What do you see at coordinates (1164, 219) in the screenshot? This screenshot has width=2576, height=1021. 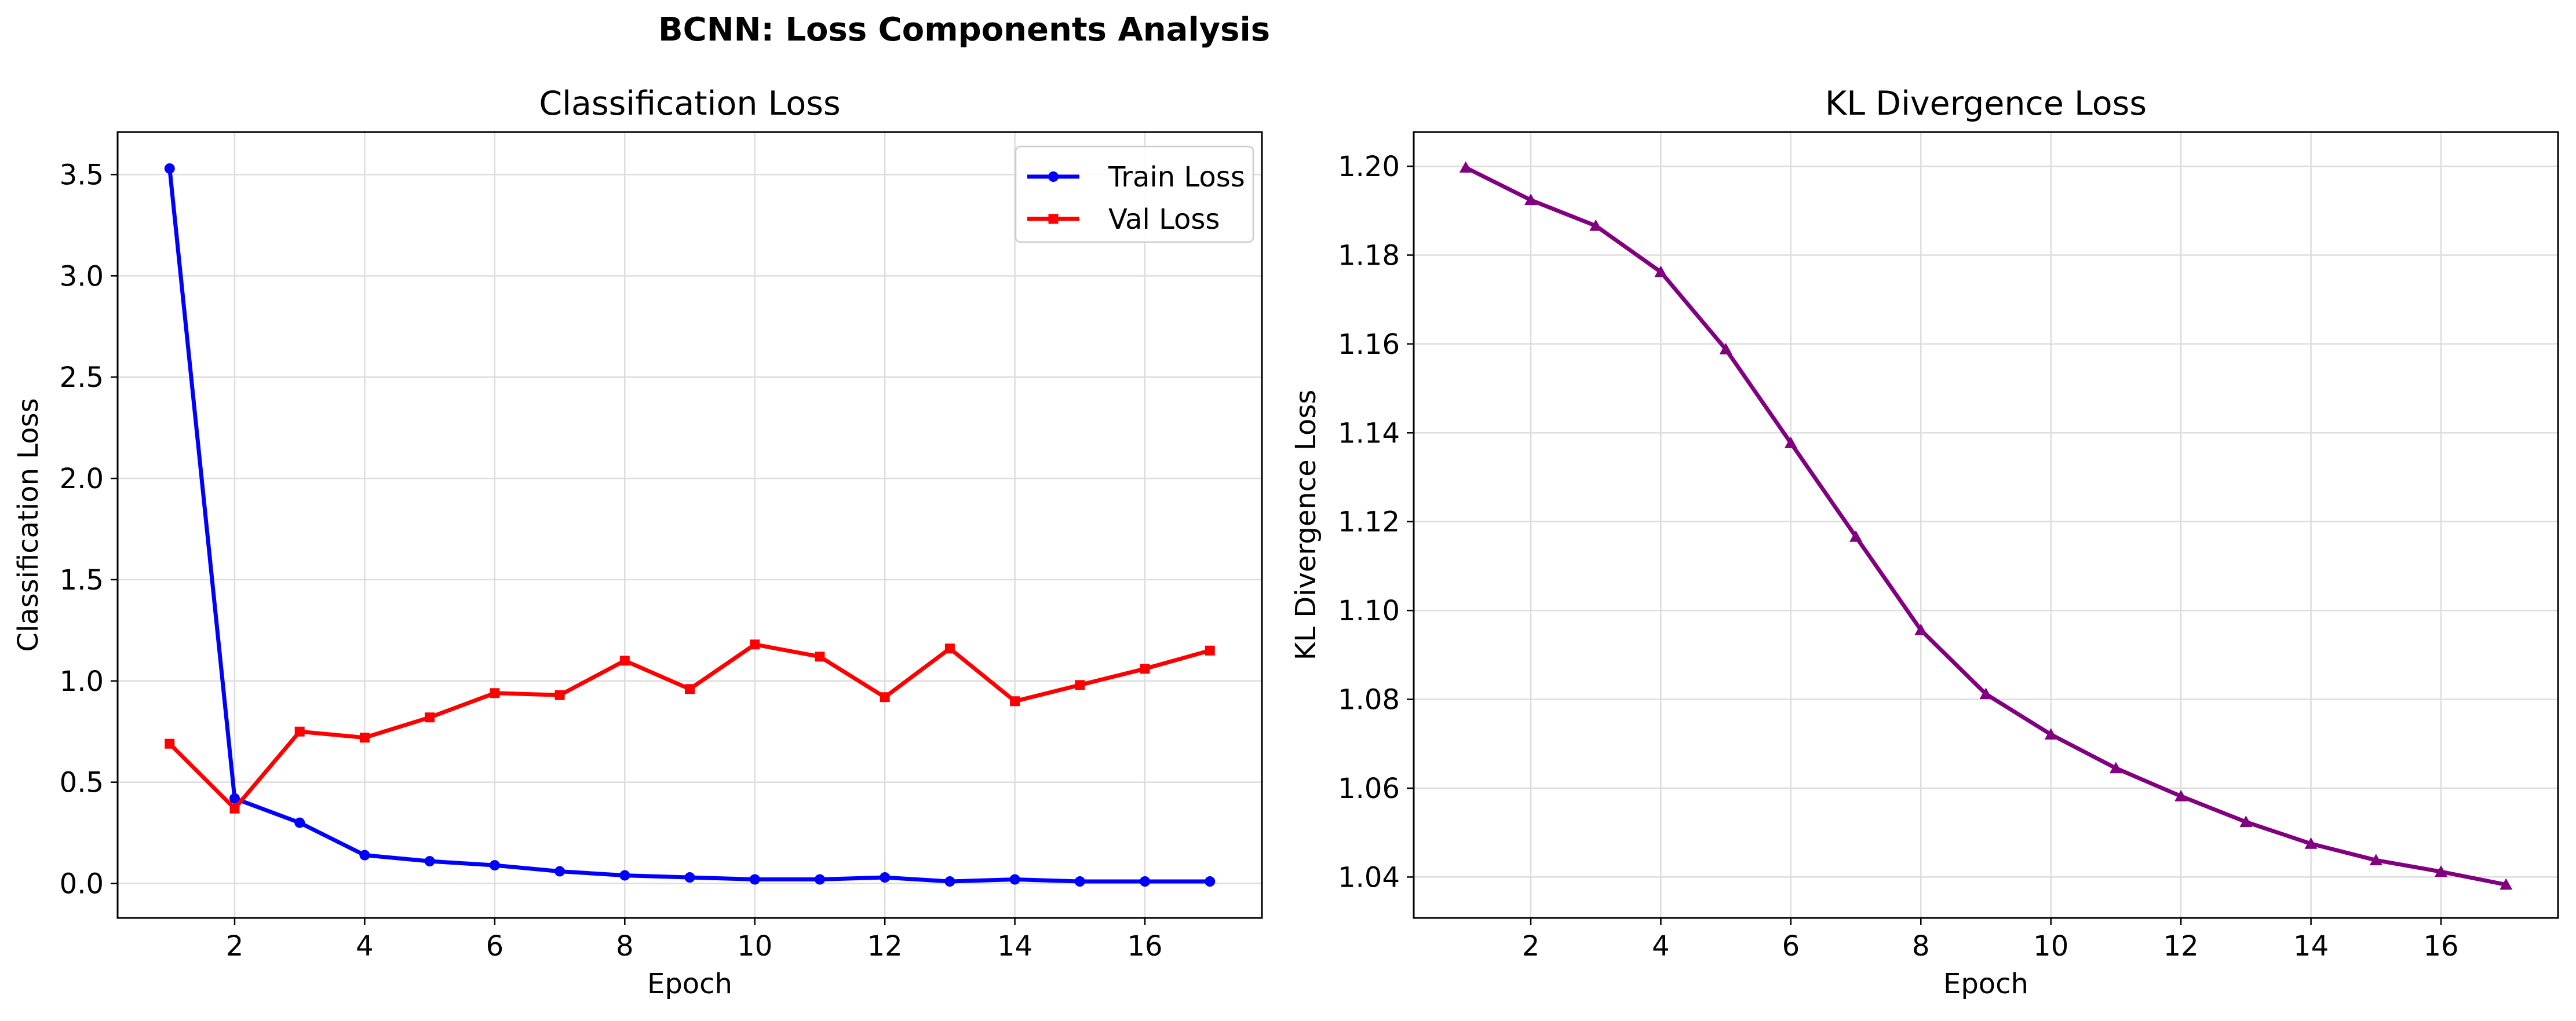 I see `legend-label: Val Loss` at bounding box center [1164, 219].